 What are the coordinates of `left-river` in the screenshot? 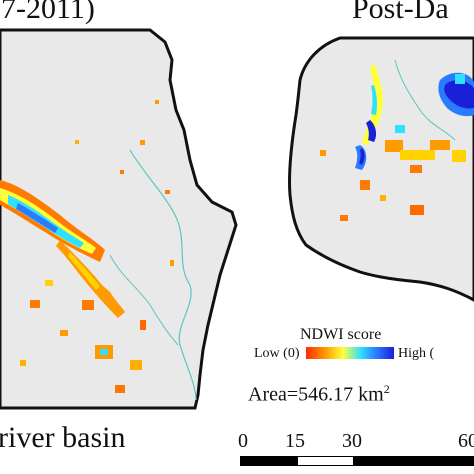 It's located at (163, 275).